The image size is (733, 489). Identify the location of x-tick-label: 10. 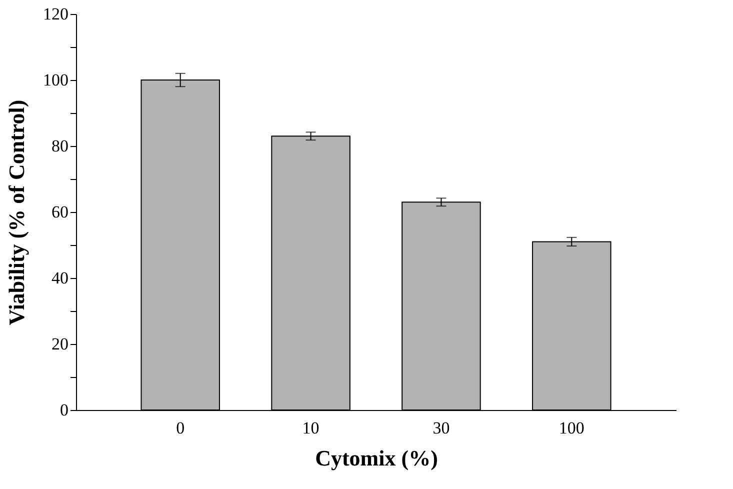
(311, 428).